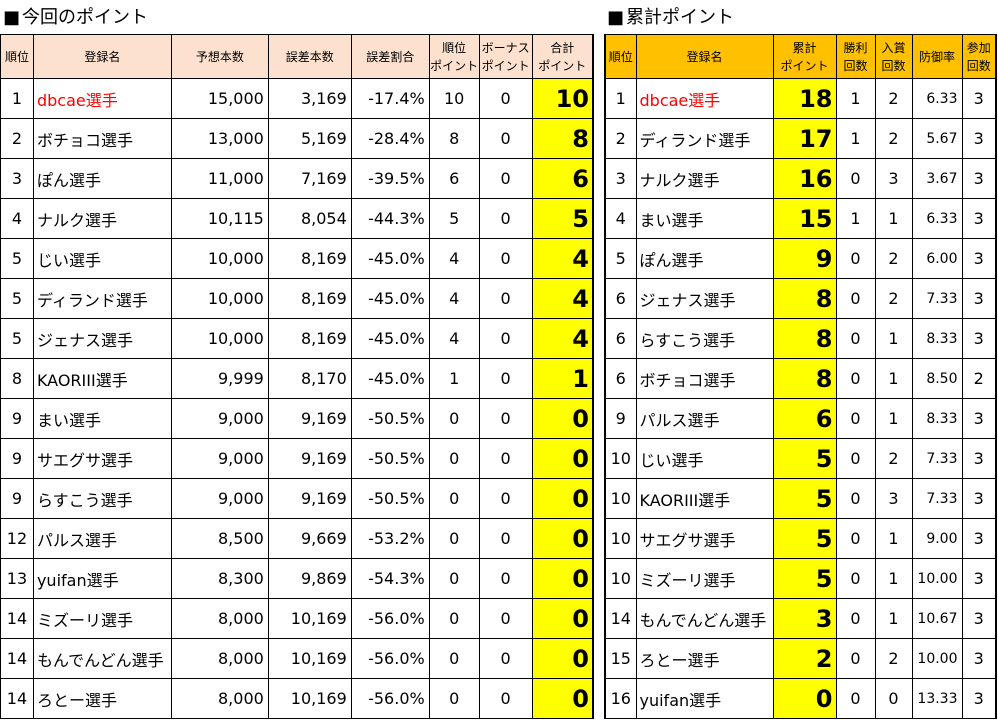 Image resolution: width=998 pixels, height=720 pixels. Describe the element at coordinates (562, 178) in the screenshot. I see `total-points-cell: 6` at that location.